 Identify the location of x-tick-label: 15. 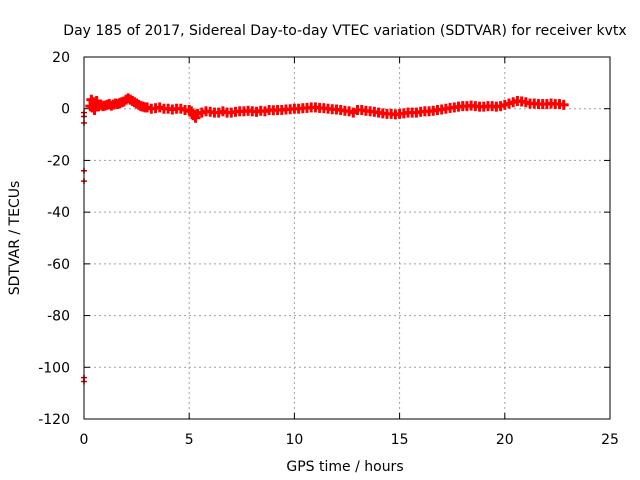
(400, 440).